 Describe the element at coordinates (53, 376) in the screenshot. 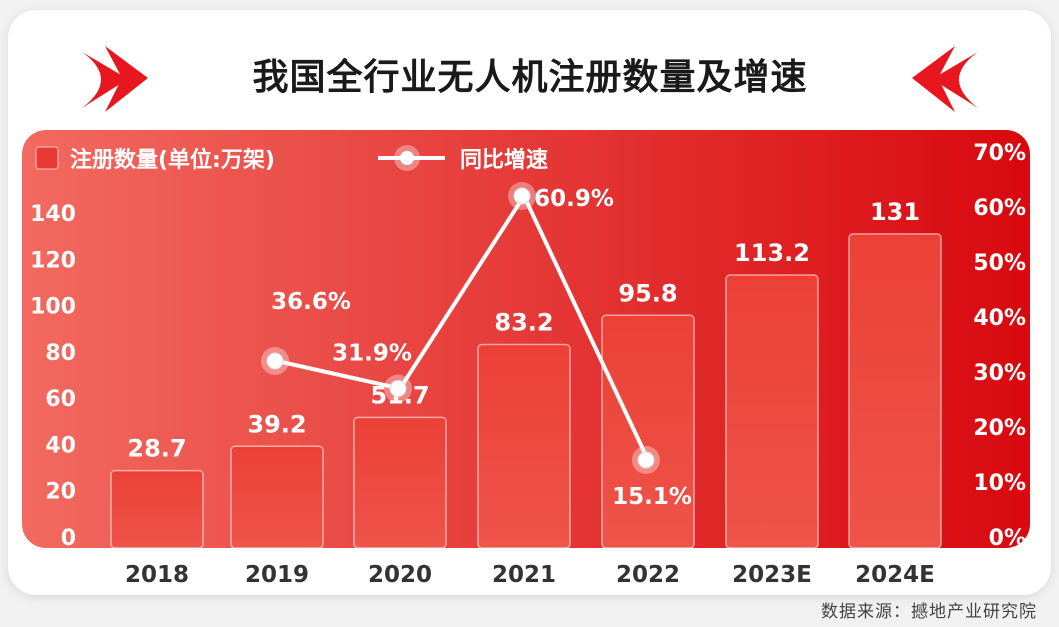

I see `left-axis: 0 20 40 60 80 100 120 140` at that location.